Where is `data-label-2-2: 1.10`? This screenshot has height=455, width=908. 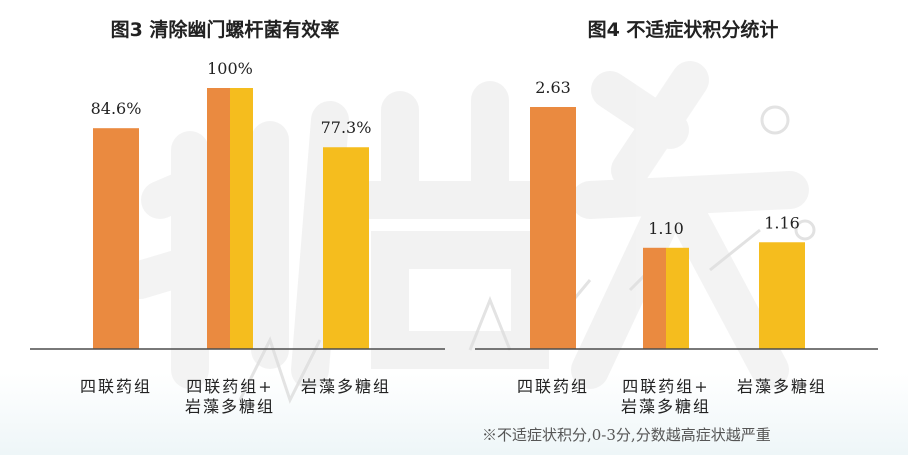
data-label-2-2: 1.10 is located at coordinates (666, 228).